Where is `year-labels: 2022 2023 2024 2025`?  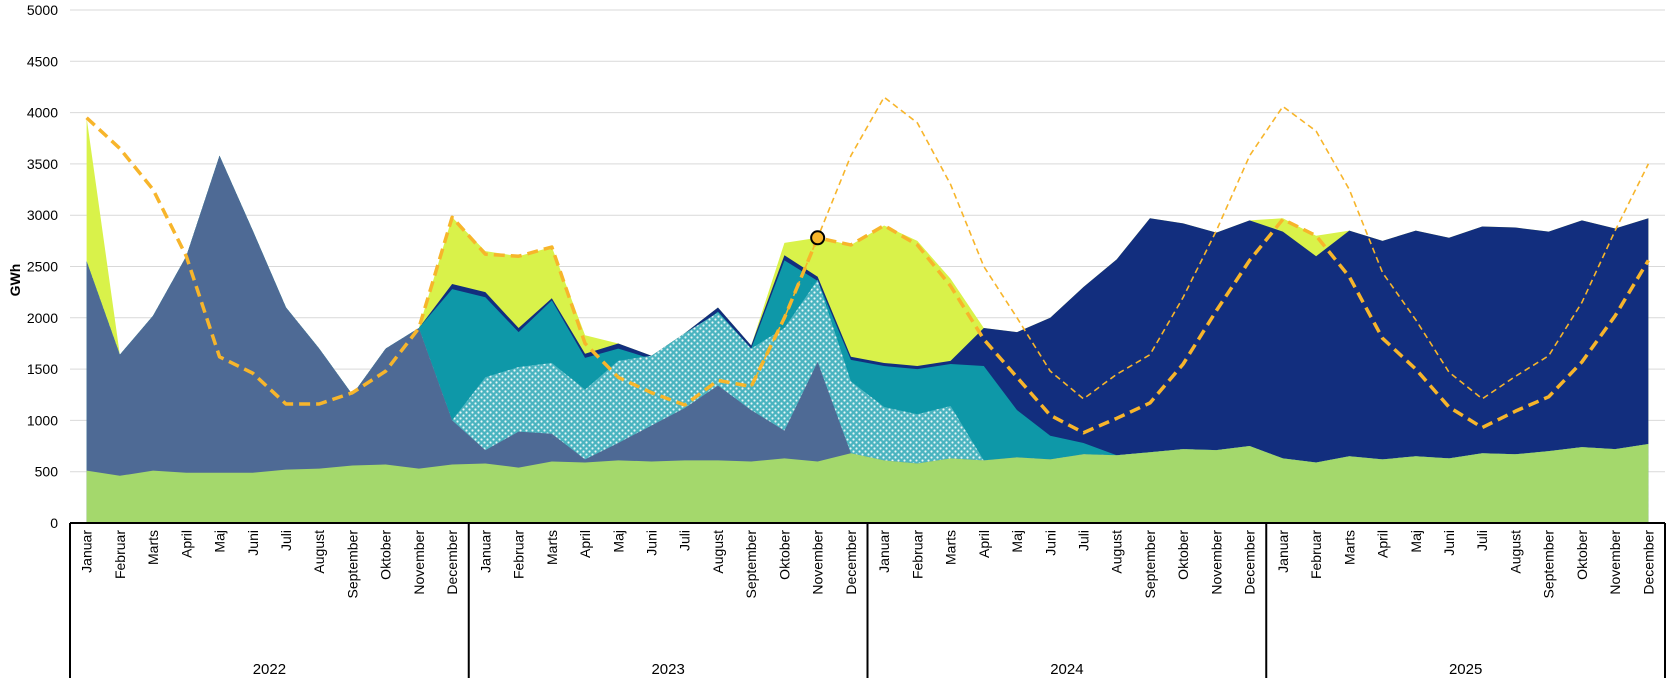 year-labels: 2022 2023 2024 2025 is located at coordinates (868, 669).